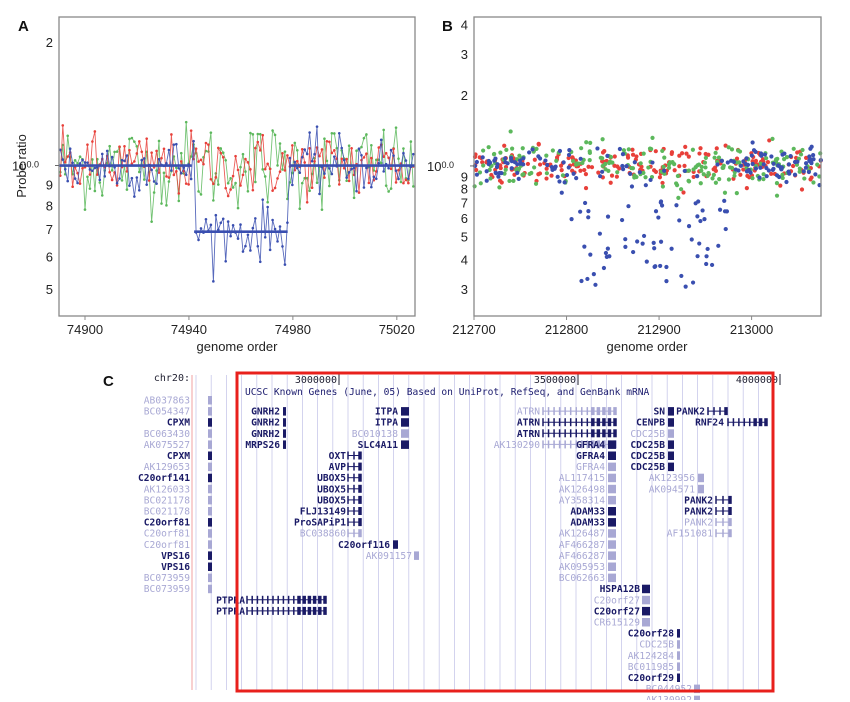 This screenshot has width=850, height=702. I want to click on gene-label: CPXM, so click(178, 423).